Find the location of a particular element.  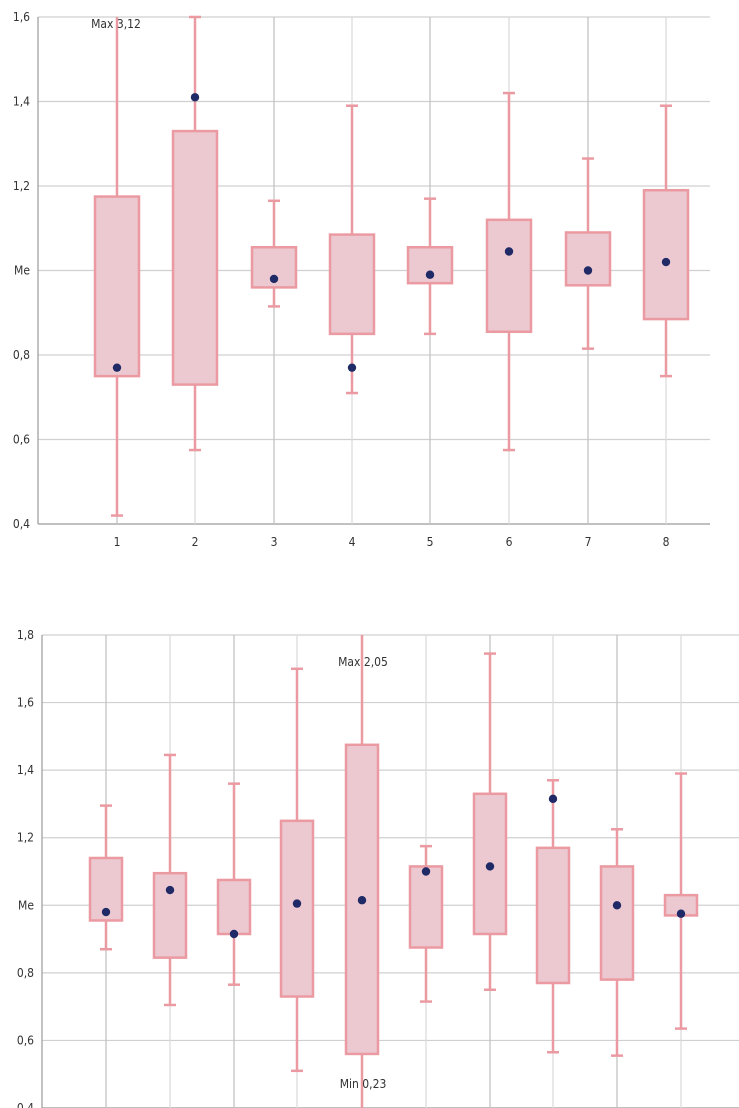

box-item: 1 is located at coordinates (117, 283).